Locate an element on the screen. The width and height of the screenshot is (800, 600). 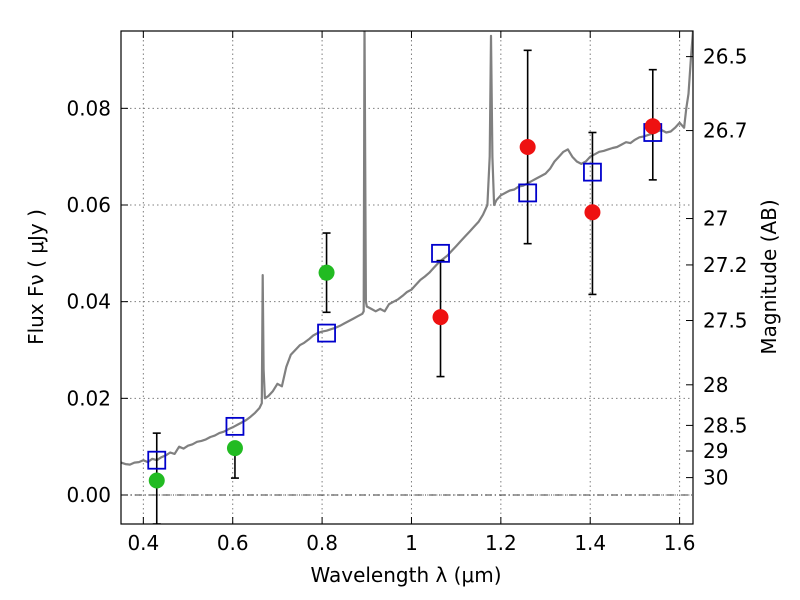
right-tick-label: 28.5 is located at coordinates (725, 425).